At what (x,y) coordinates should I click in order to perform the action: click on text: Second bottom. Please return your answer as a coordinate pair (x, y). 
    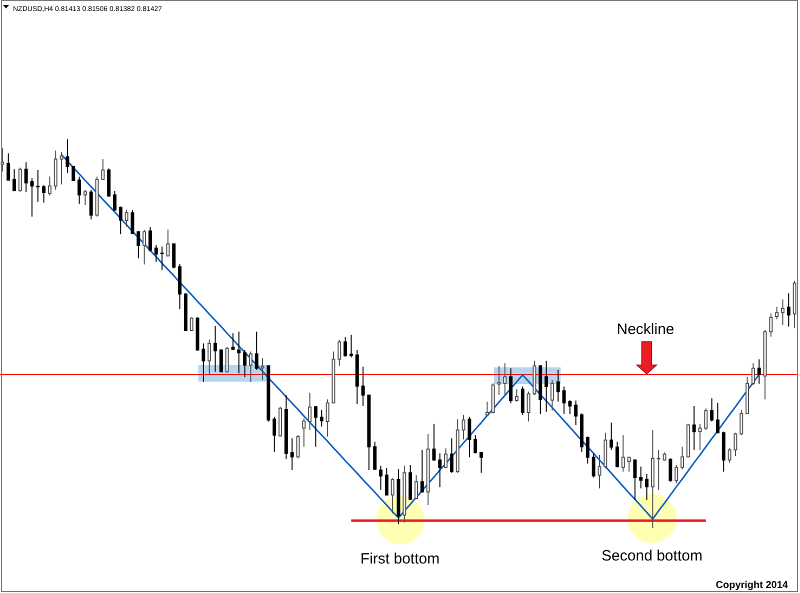
    Looking at the image, I should click on (652, 556).